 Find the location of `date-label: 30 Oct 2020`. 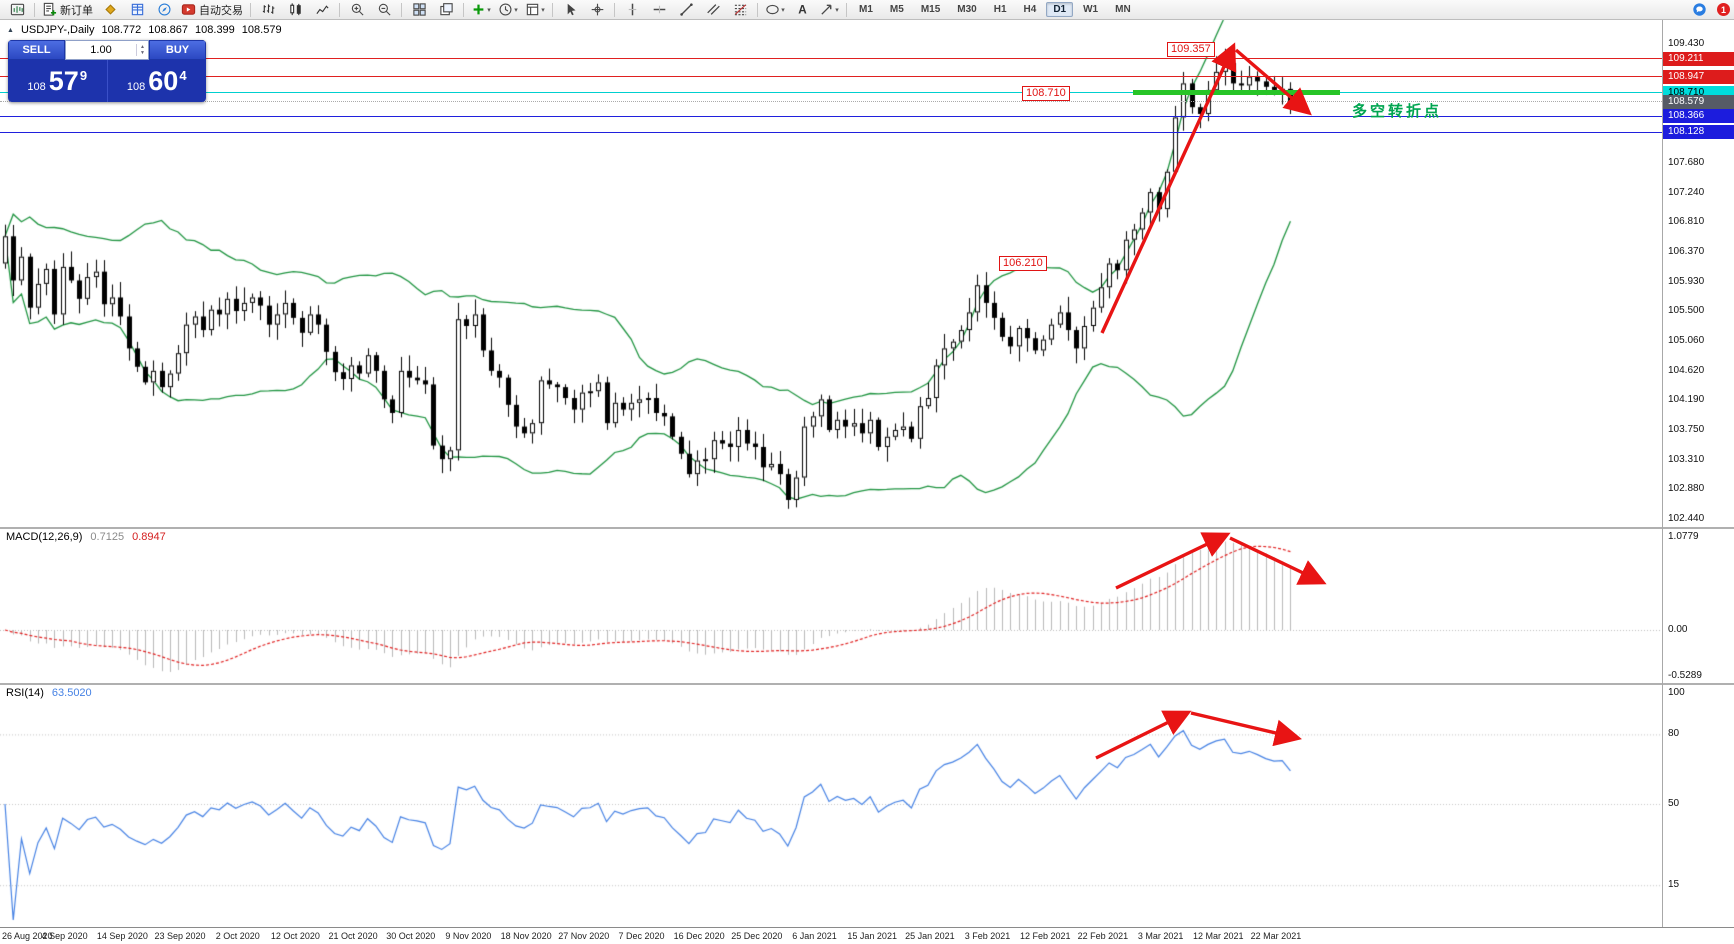

date-label: 30 Oct 2020 is located at coordinates (411, 936).